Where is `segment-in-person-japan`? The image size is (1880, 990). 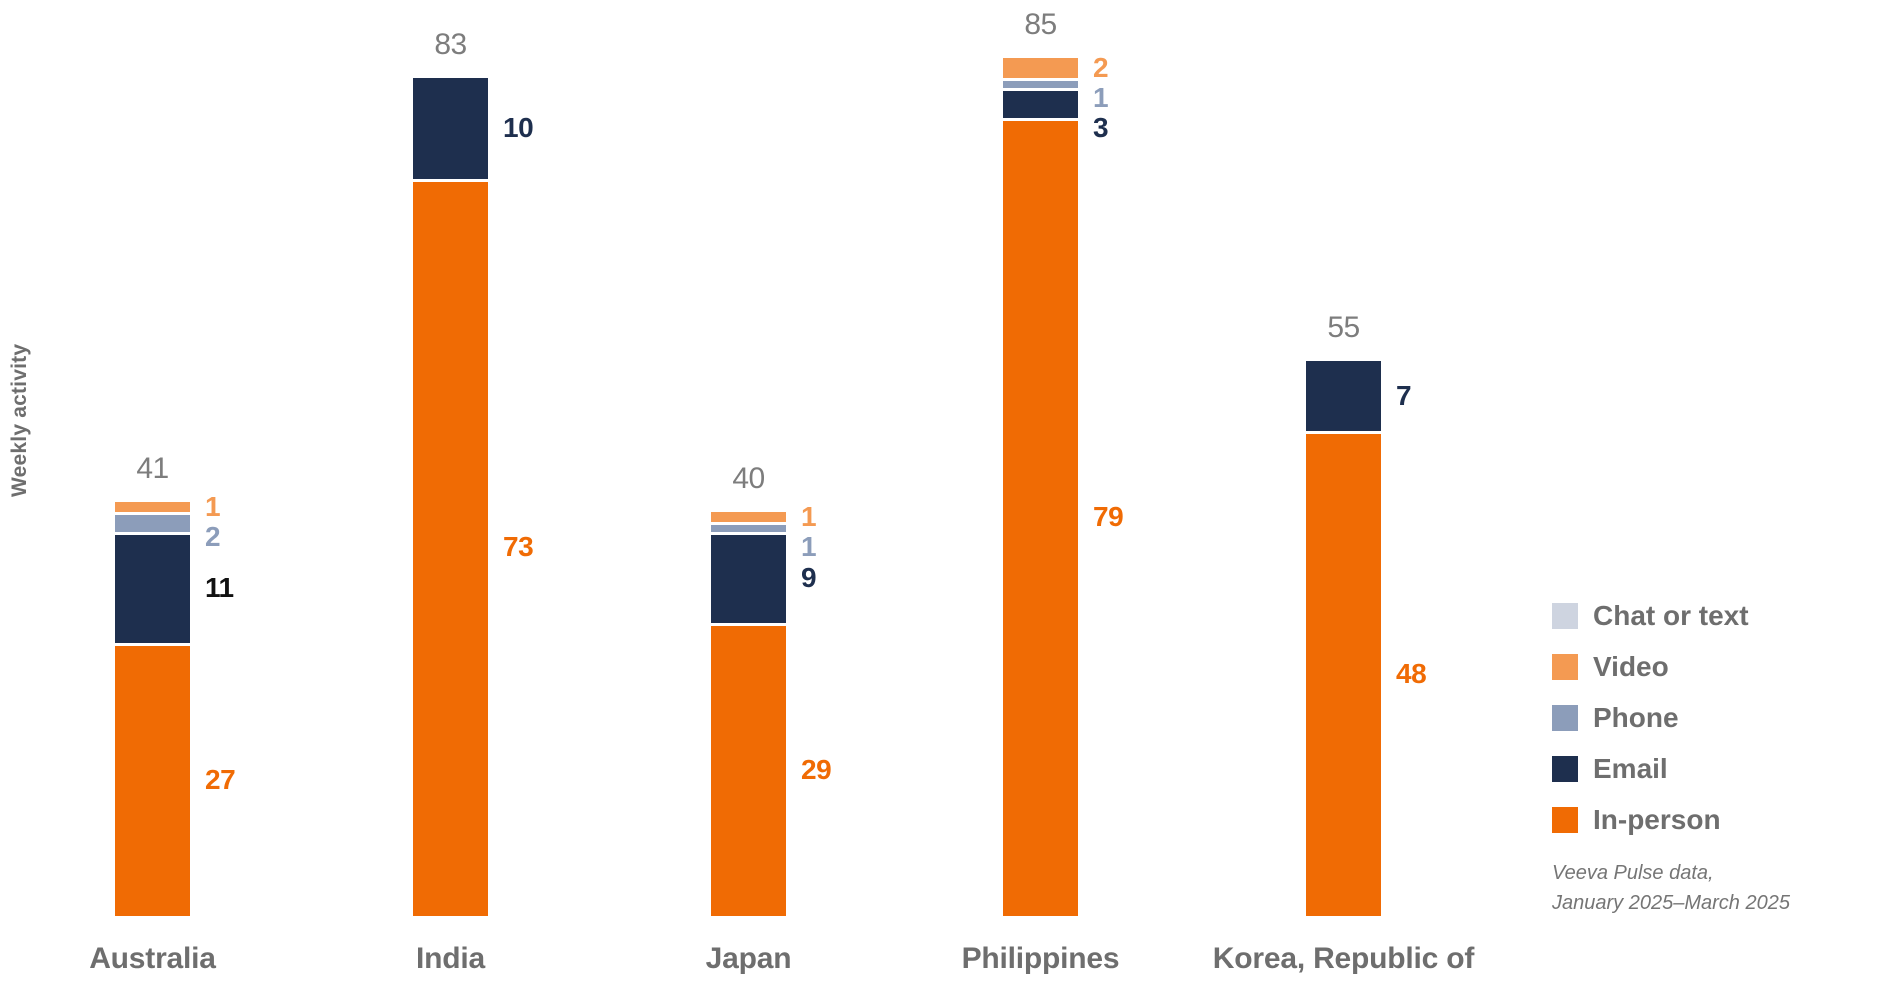 segment-in-person-japan is located at coordinates (748, 769).